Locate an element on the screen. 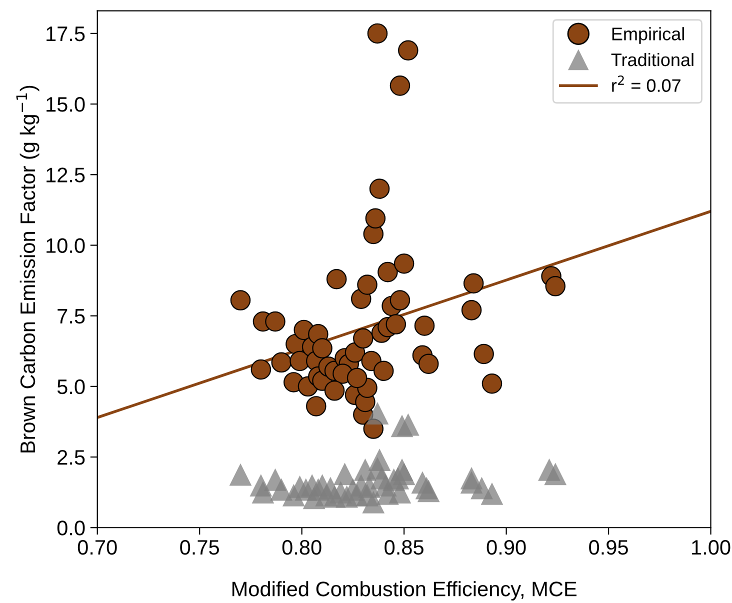 This screenshot has width=732, height=603. y-tick-label: 12.5 is located at coordinates (65, 175).